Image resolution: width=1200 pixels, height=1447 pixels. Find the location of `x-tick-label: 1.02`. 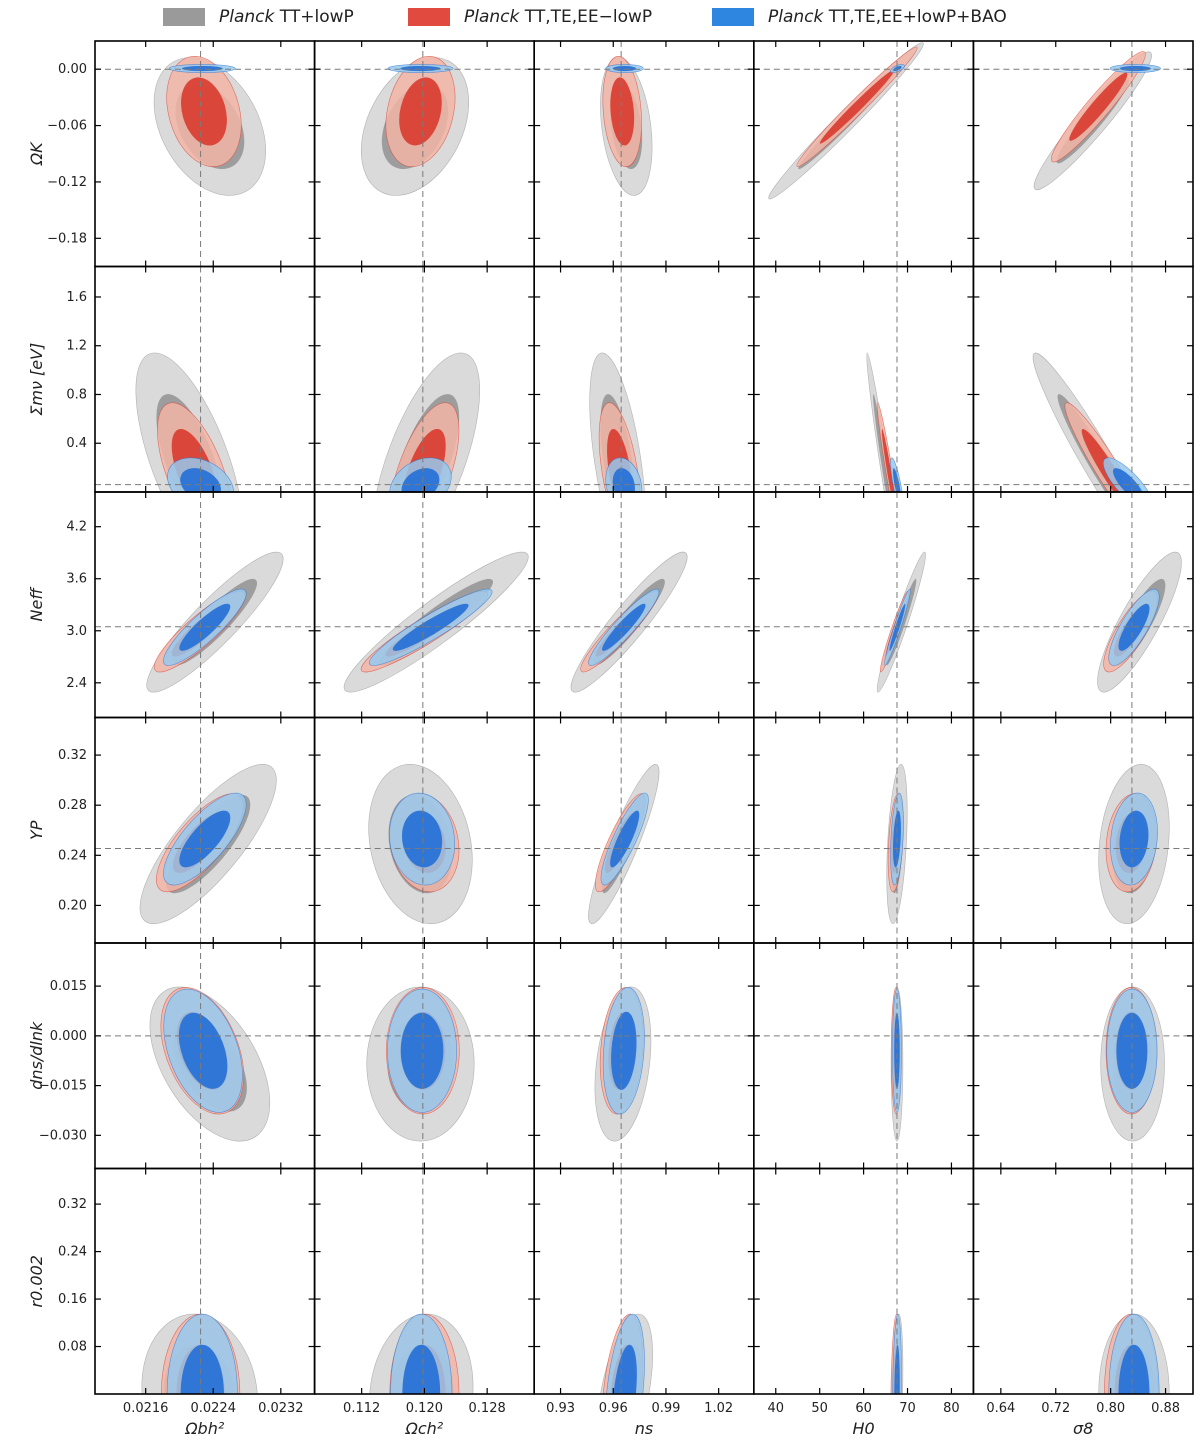

x-tick-label: 1.02 is located at coordinates (718, 1408).